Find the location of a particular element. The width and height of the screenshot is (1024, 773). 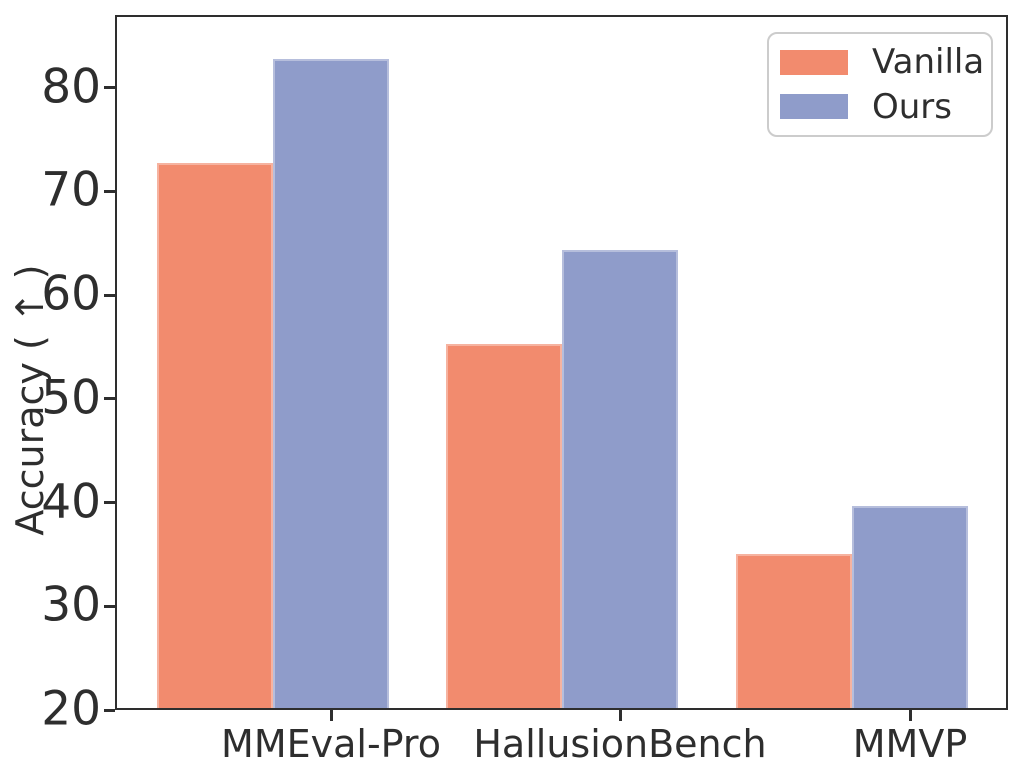

x-category-label: HallusionBench is located at coordinates (620, 744).